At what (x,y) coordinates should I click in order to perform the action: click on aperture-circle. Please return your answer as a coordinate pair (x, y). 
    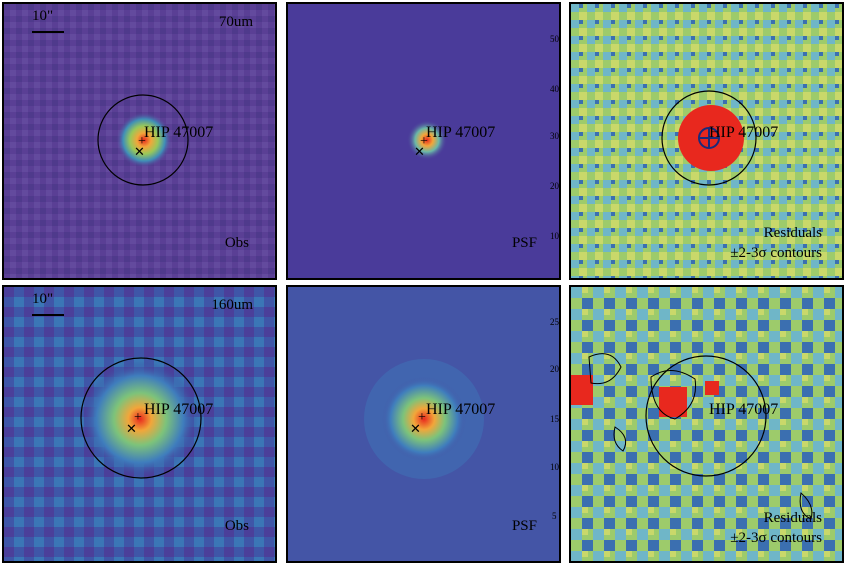
    Looking at the image, I should click on (143, 140).